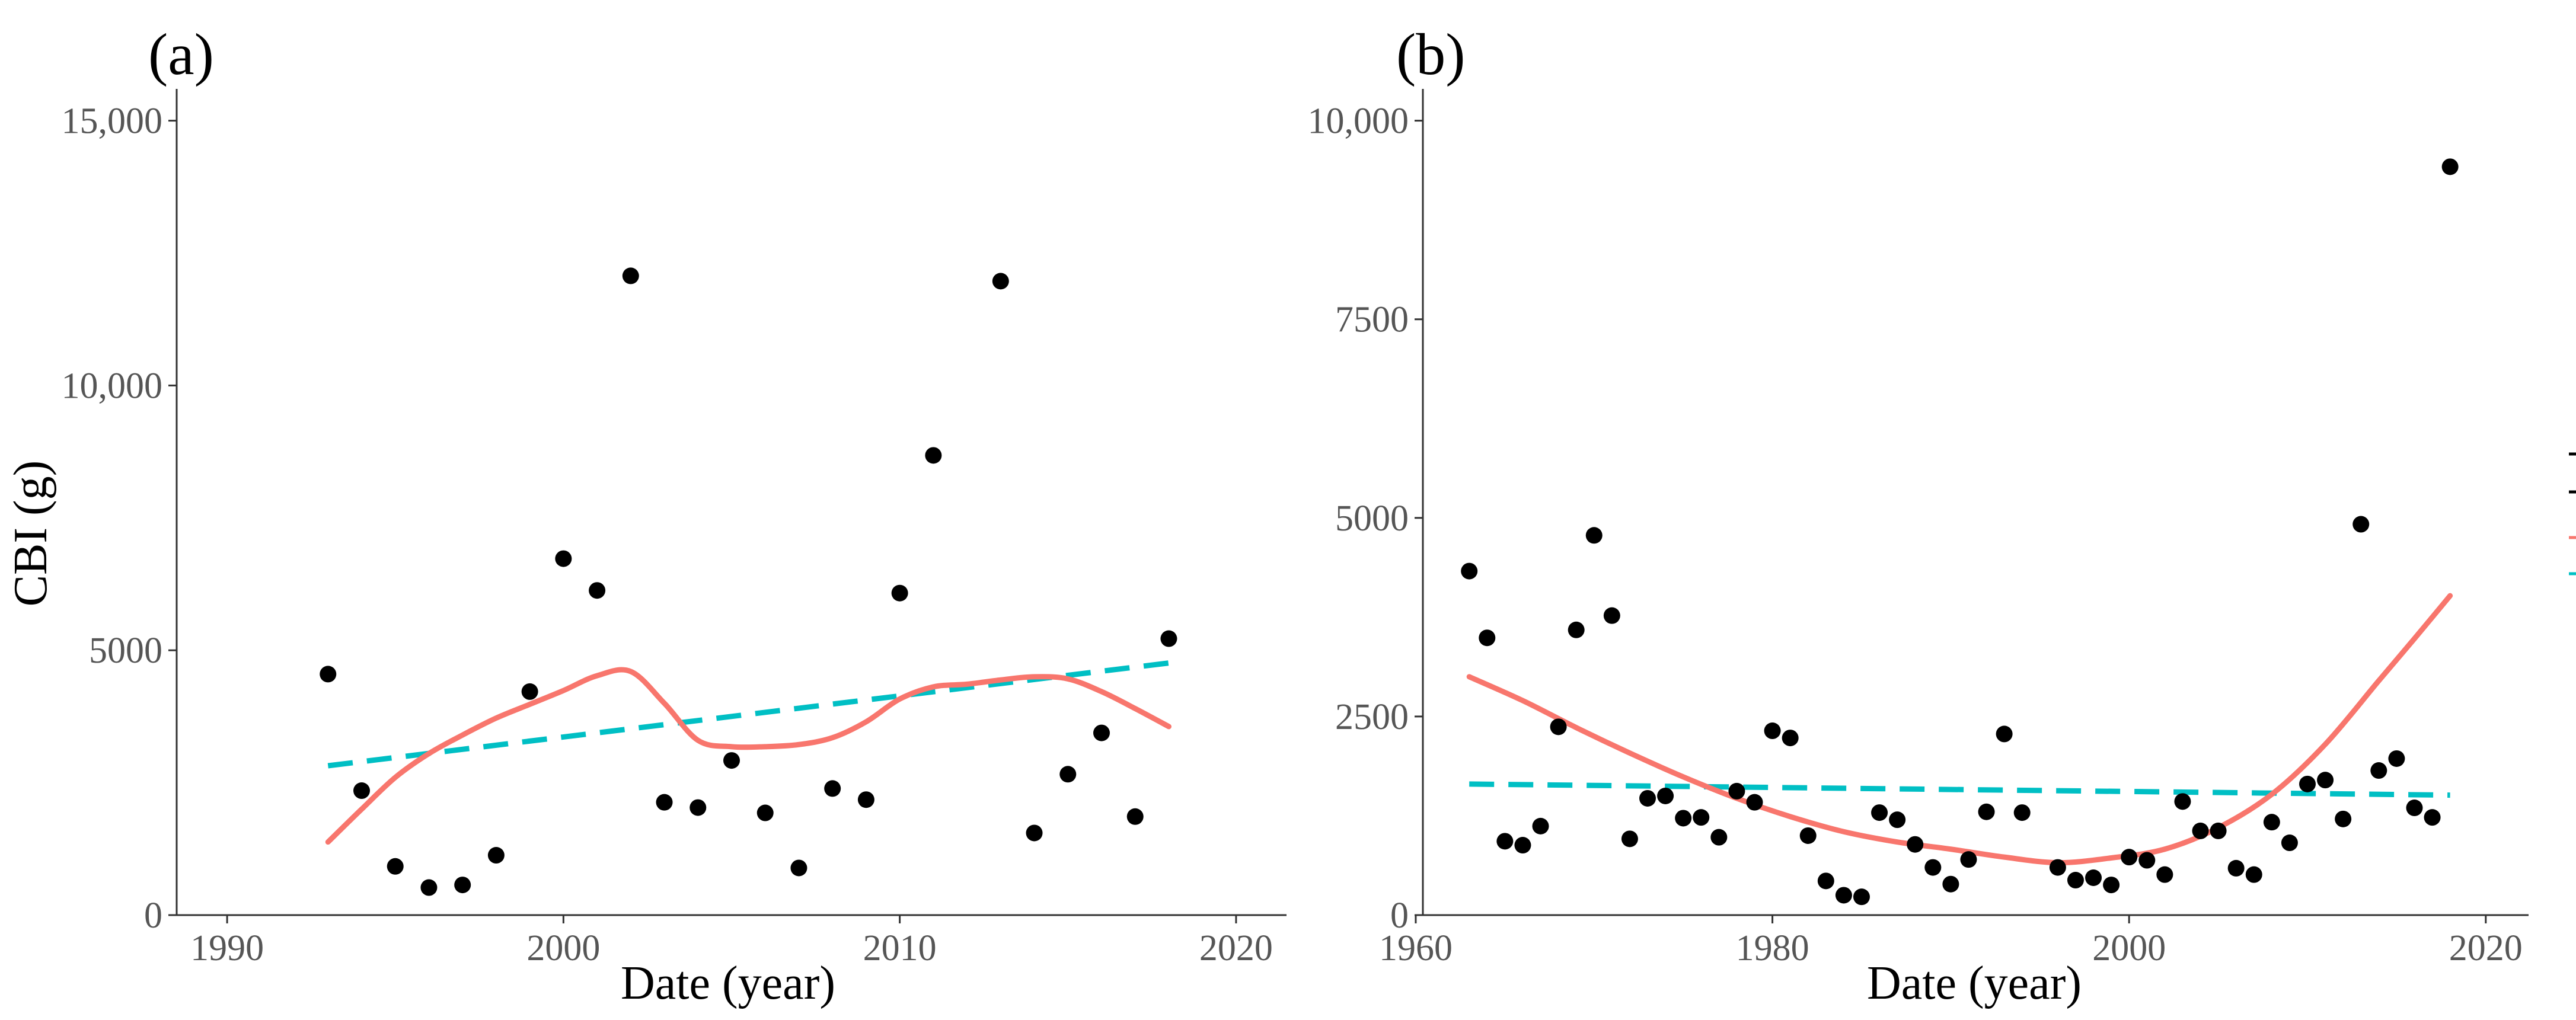 The image size is (2576, 1020). Describe the element at coordinates (563, 948) in the screenshot. I see `panel-a-xtick-label: 2000` at that location.